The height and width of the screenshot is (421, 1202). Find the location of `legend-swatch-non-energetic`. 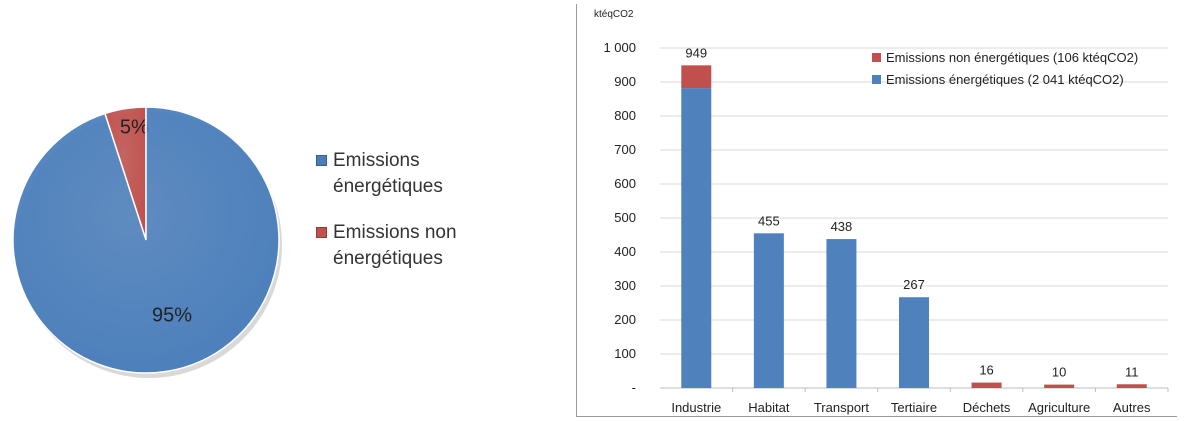

legend-swatch-non-energetic is located at coordinates (876, 57).